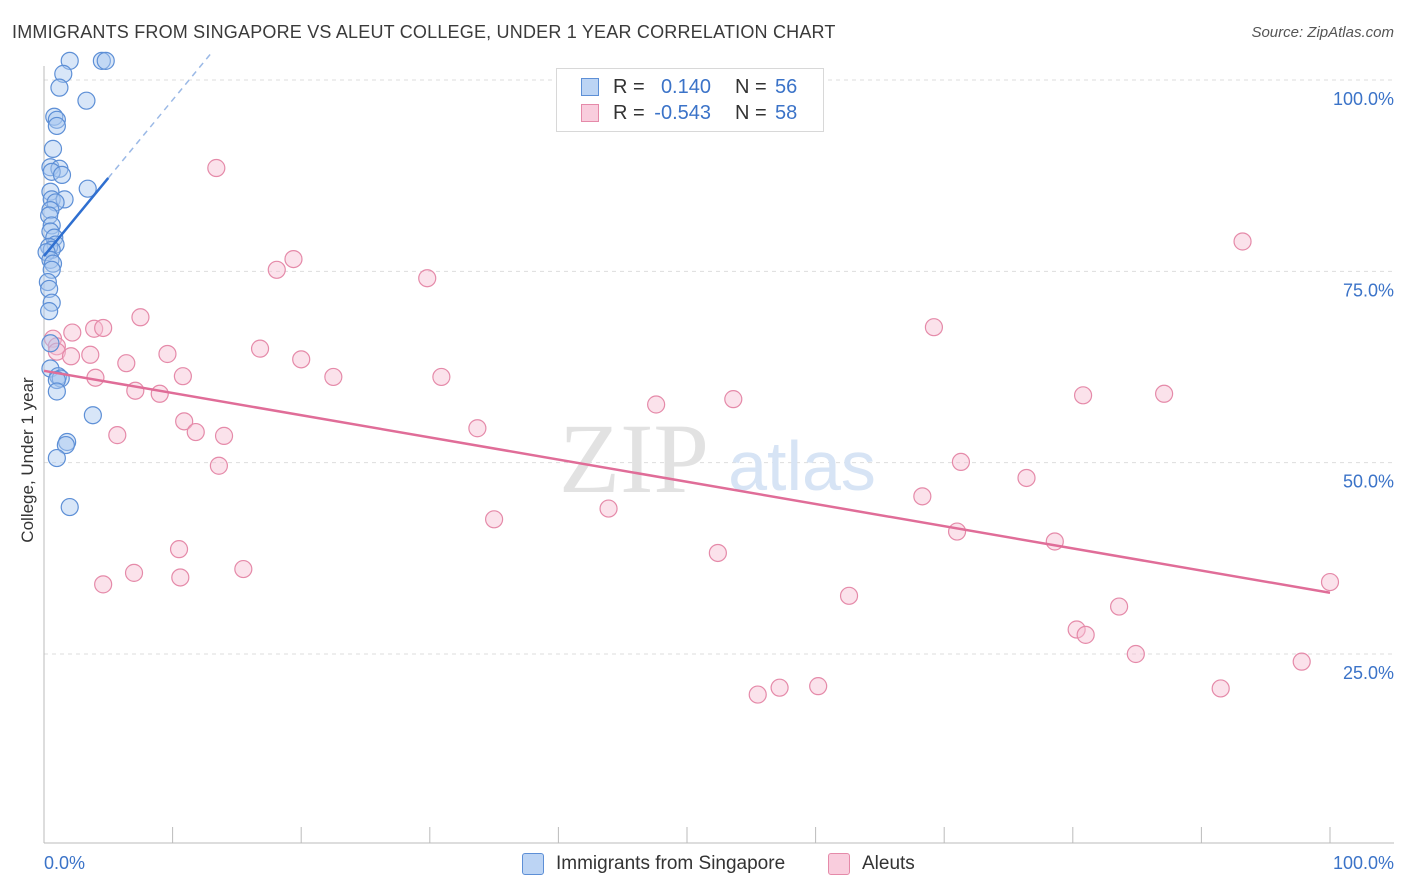 The width and height of the screenshot is (1406, 892). I want to click on legend-item-aleuts: Aleuts, so click(871, 864).